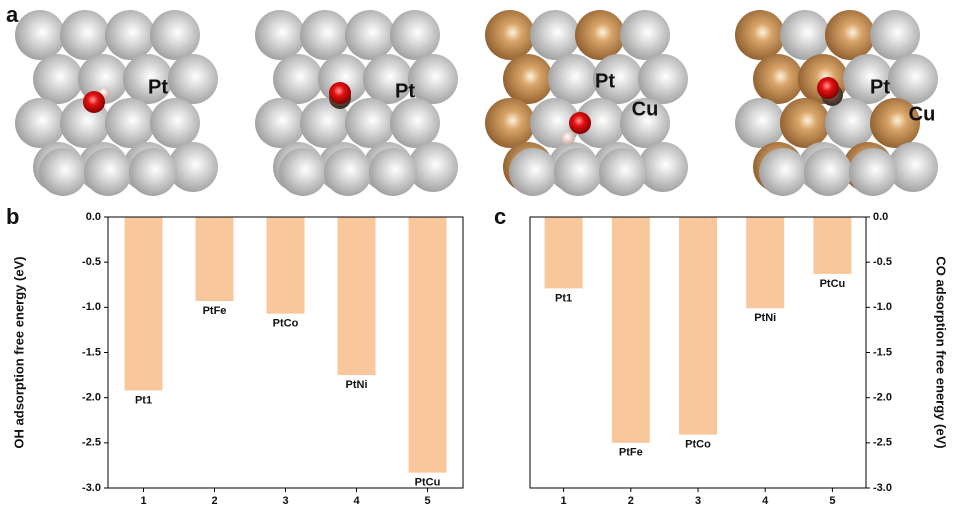 The width and height of the screenshot is (958, 512). What do you see at coordinates (427, 501) in the screenshot?
I see `x-tick-label: 5` at bounding box center [427, 501].